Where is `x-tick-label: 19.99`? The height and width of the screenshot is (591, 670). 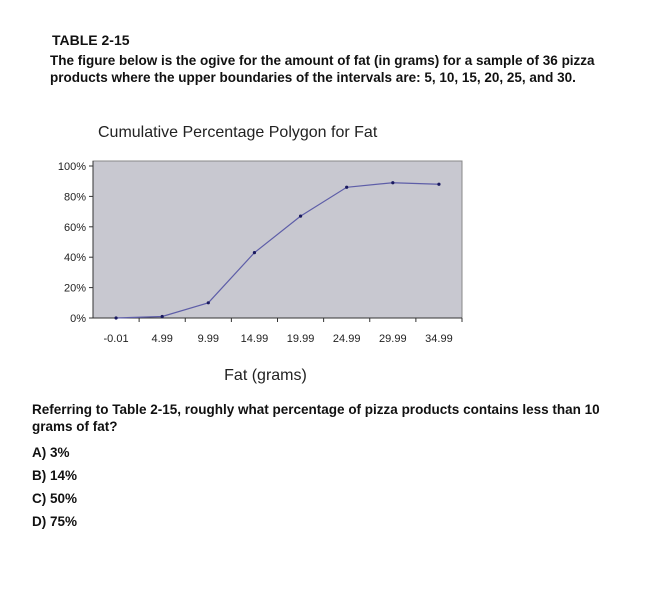 x-tick-label: 19.99 is located at coordinates (301, 339).